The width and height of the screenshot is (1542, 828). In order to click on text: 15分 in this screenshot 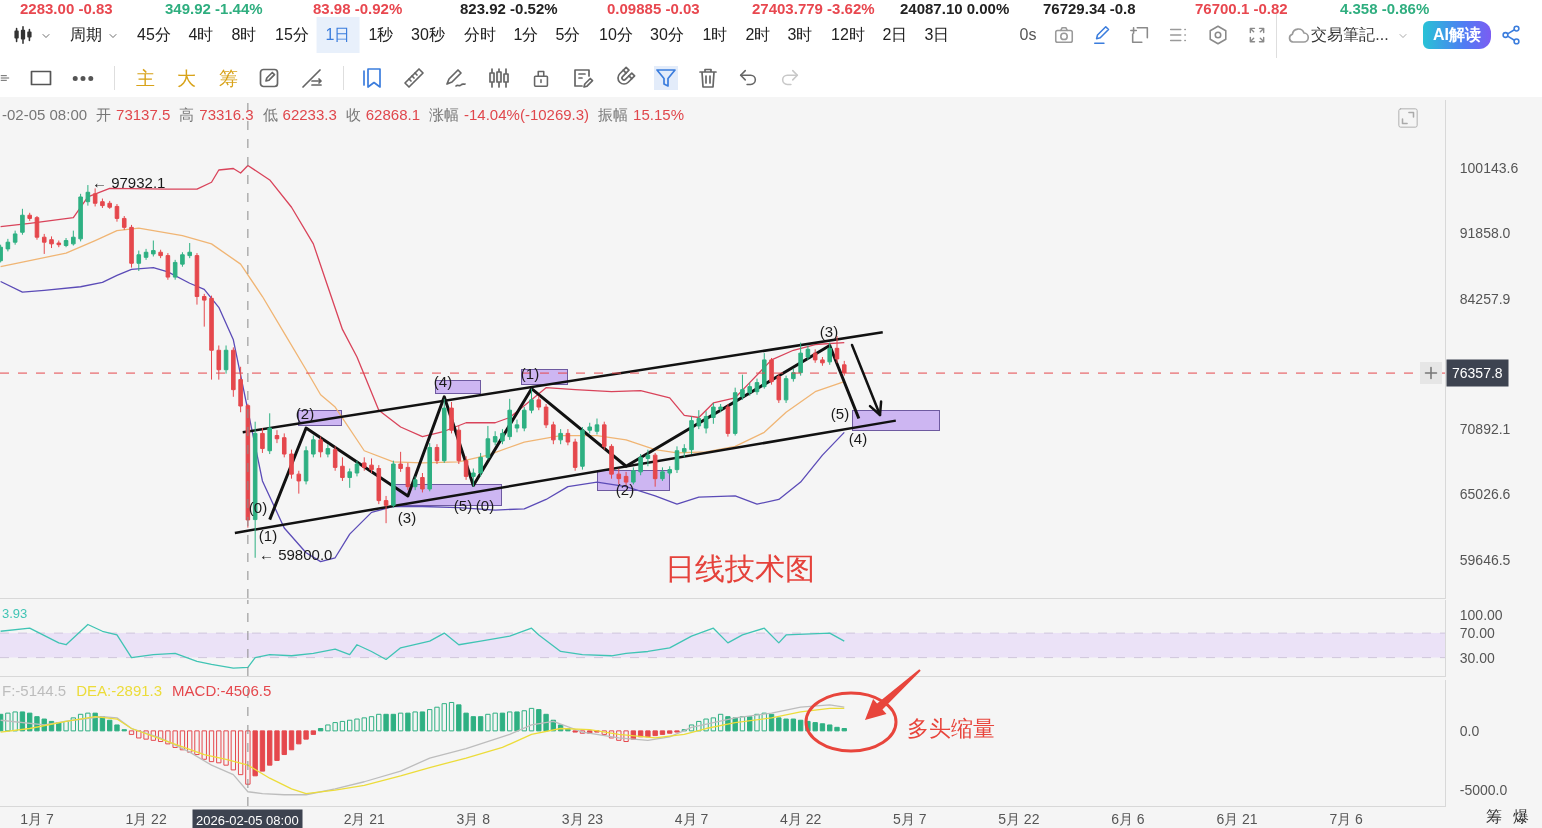, I will do `click(292, 34)`.